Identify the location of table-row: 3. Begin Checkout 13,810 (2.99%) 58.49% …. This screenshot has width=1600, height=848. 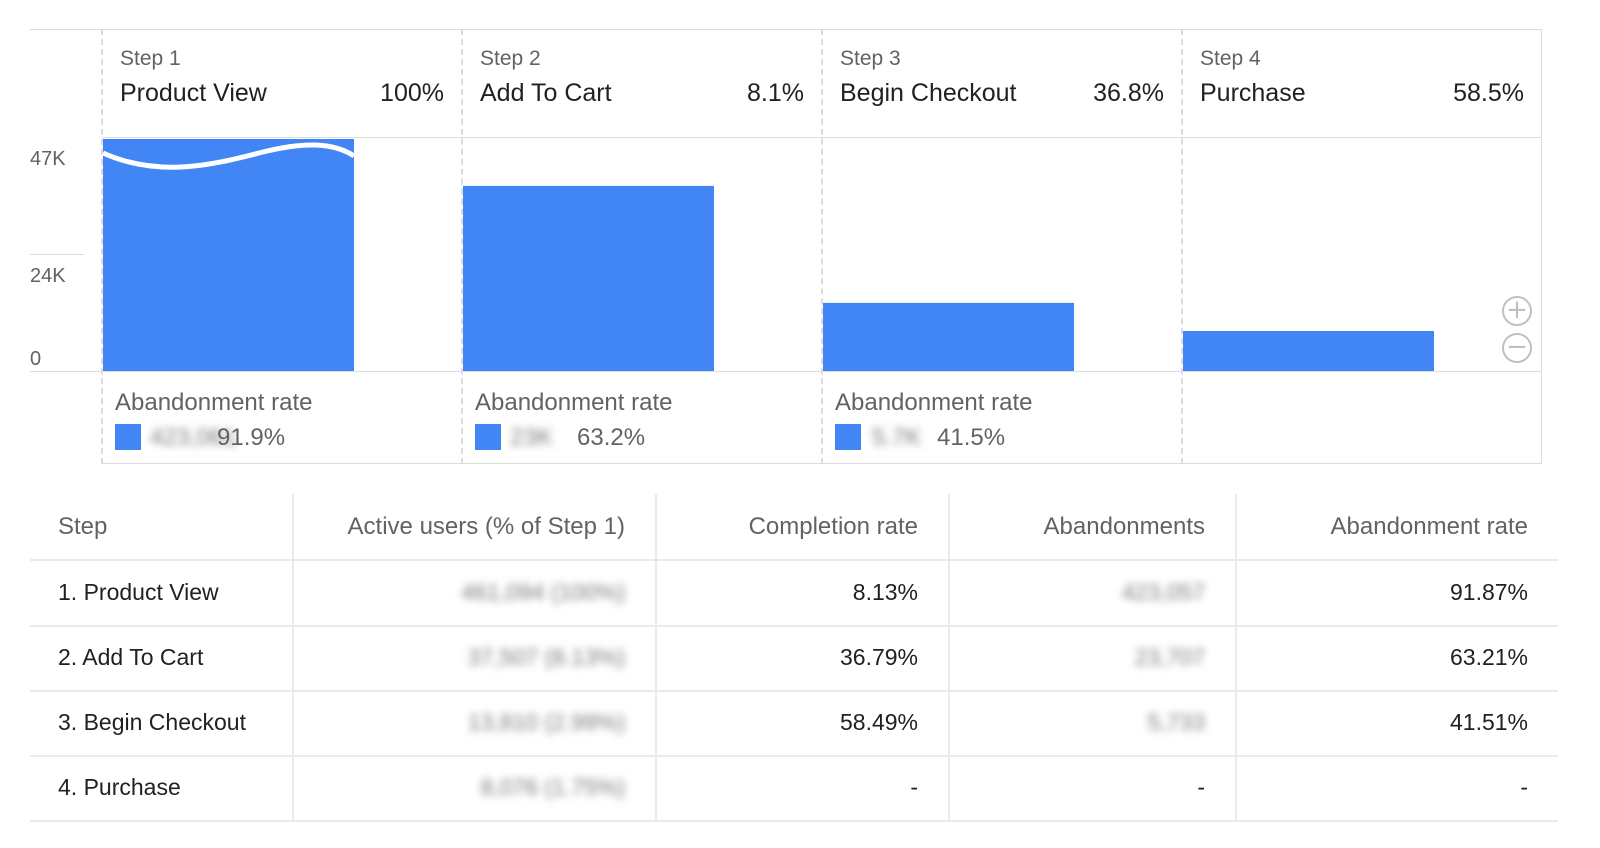
(794, 723).